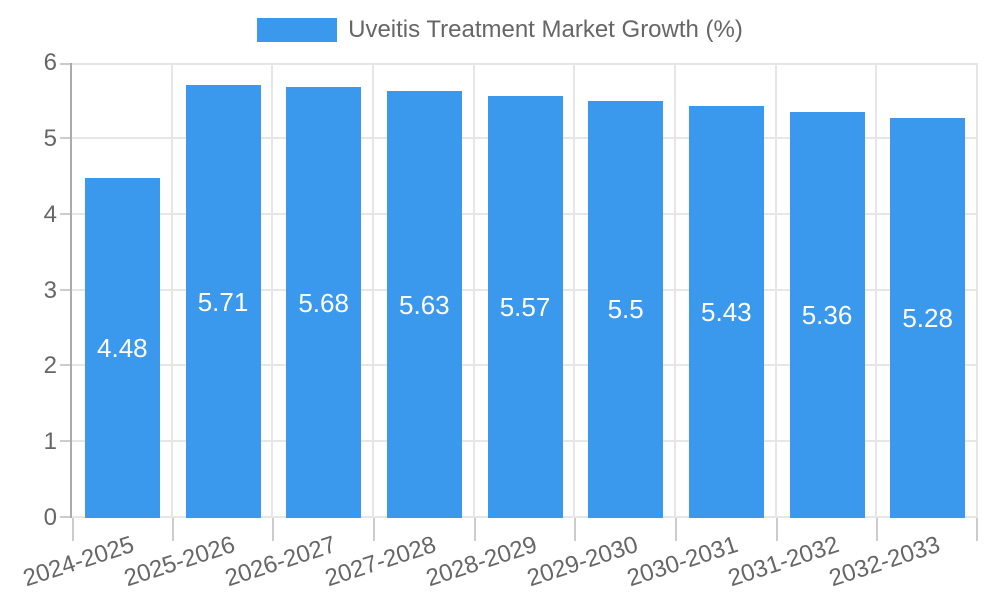 Image resolution: width=1000 pixels, height=600 pixels. I want to click on bar: 5.43, so click(726, 312).